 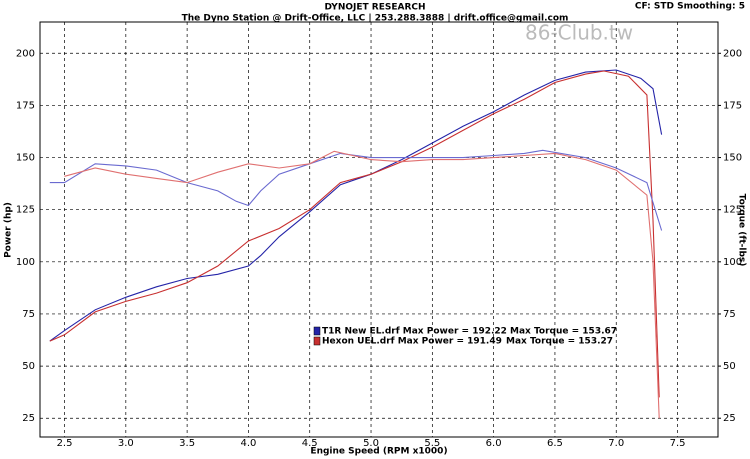 I want to click on y2-tick-label: 125, so click(x=732, y=210).